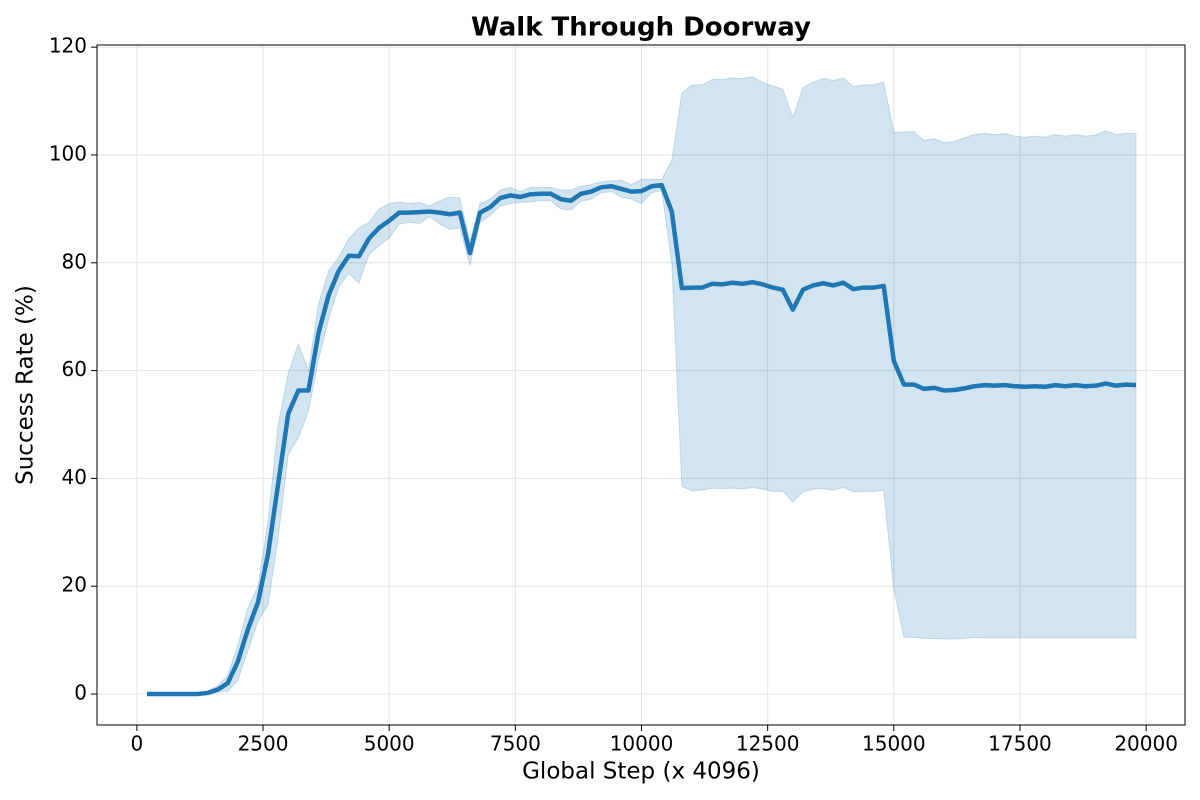 Image resolution: width=1200 pixels, height=800 pixels. I want to click on x-tick-label: 0, so click(136, 744).